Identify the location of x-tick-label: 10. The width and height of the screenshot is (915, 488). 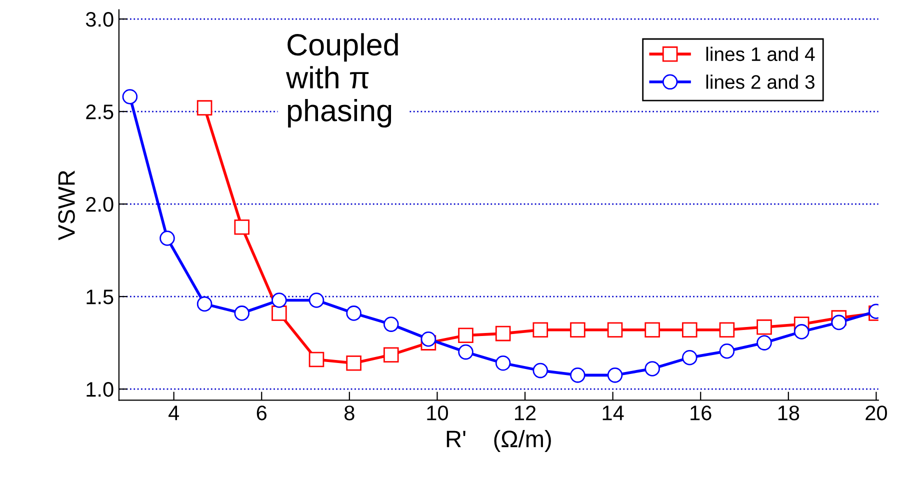
(437, 413).